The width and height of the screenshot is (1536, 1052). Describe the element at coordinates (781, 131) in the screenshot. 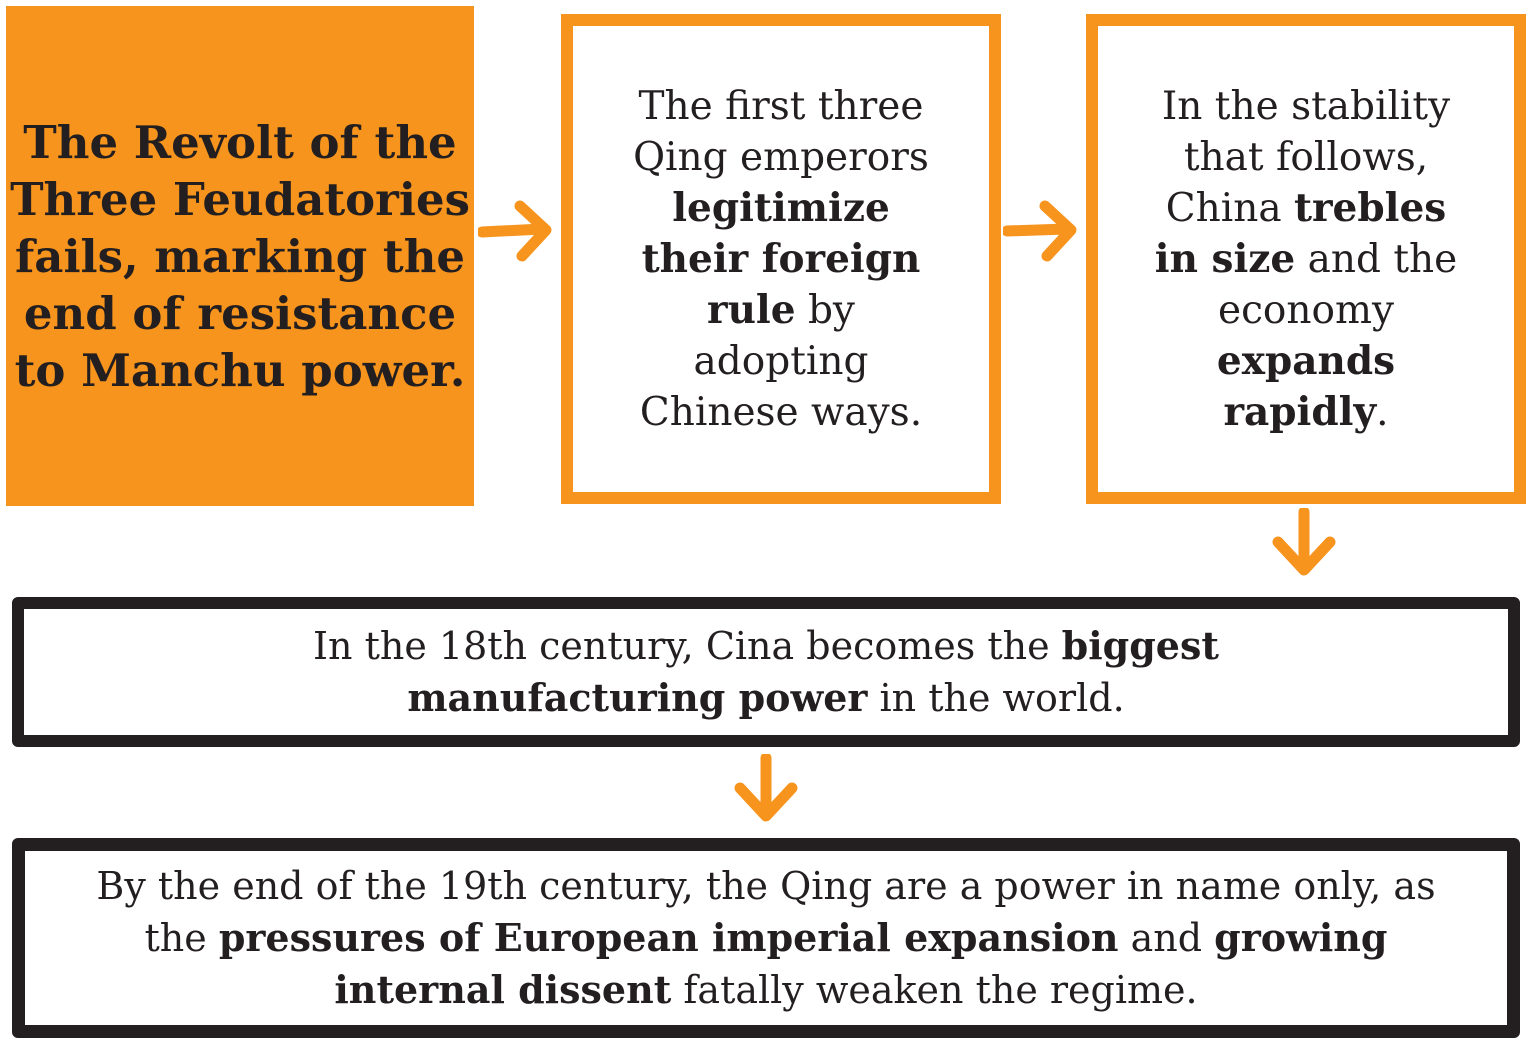

I see `step-2-text-part: The first three Qing emperors` at that location.